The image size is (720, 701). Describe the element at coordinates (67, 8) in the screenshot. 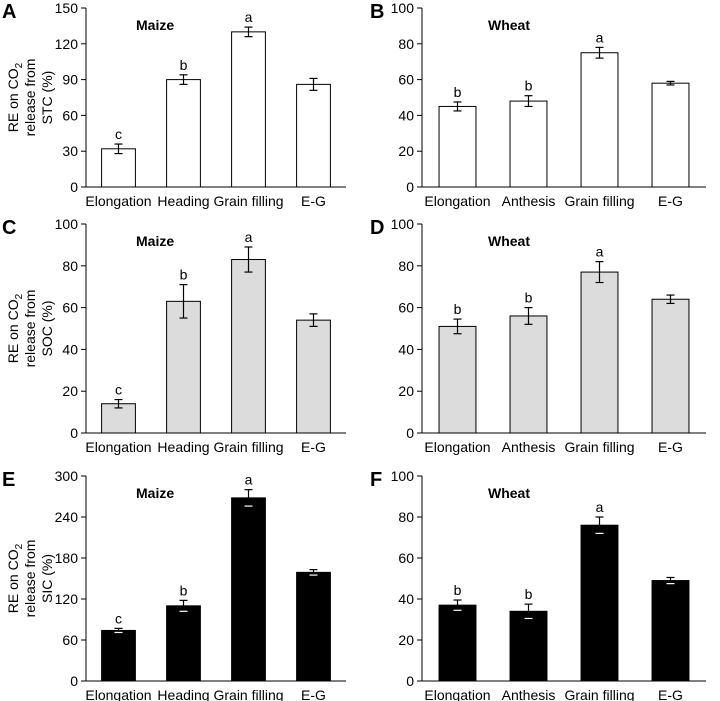

I see `y-tick-label: 150` at that location.